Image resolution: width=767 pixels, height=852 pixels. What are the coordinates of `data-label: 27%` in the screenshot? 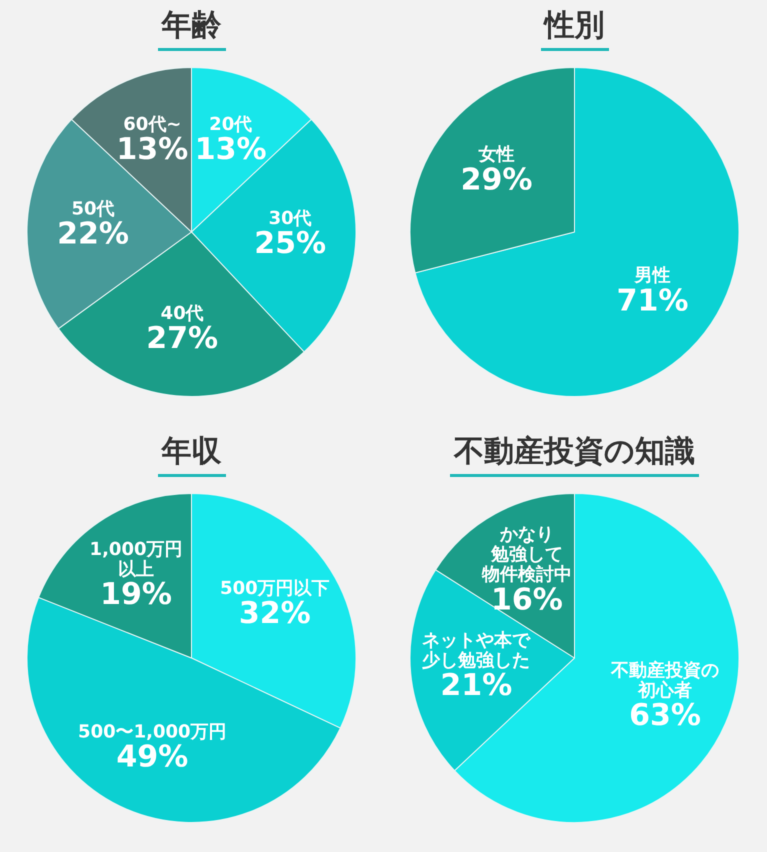 It's located at (182, 338).